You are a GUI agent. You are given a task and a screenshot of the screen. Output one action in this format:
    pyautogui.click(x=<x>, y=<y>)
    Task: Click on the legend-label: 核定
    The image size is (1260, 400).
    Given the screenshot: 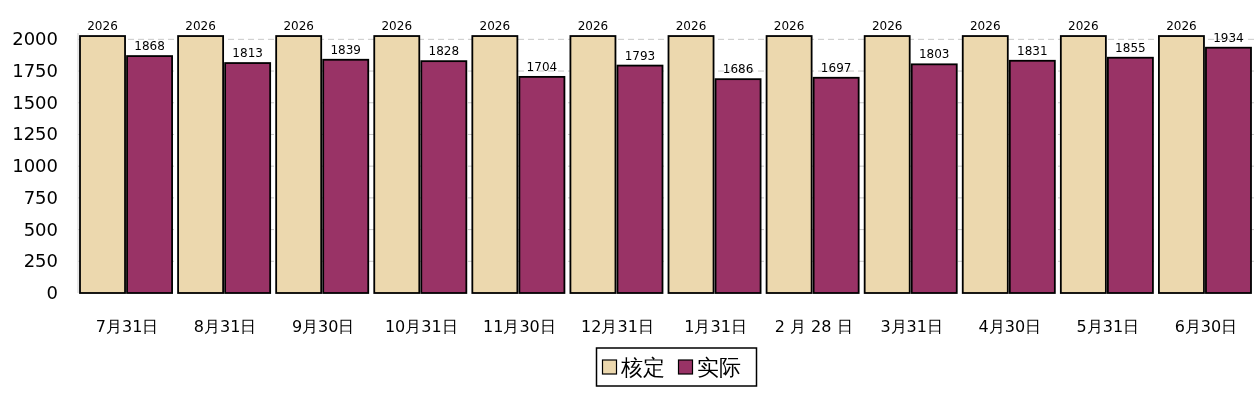 What is the action you would take?
    pyautogui.click(x=642, y=367)
    